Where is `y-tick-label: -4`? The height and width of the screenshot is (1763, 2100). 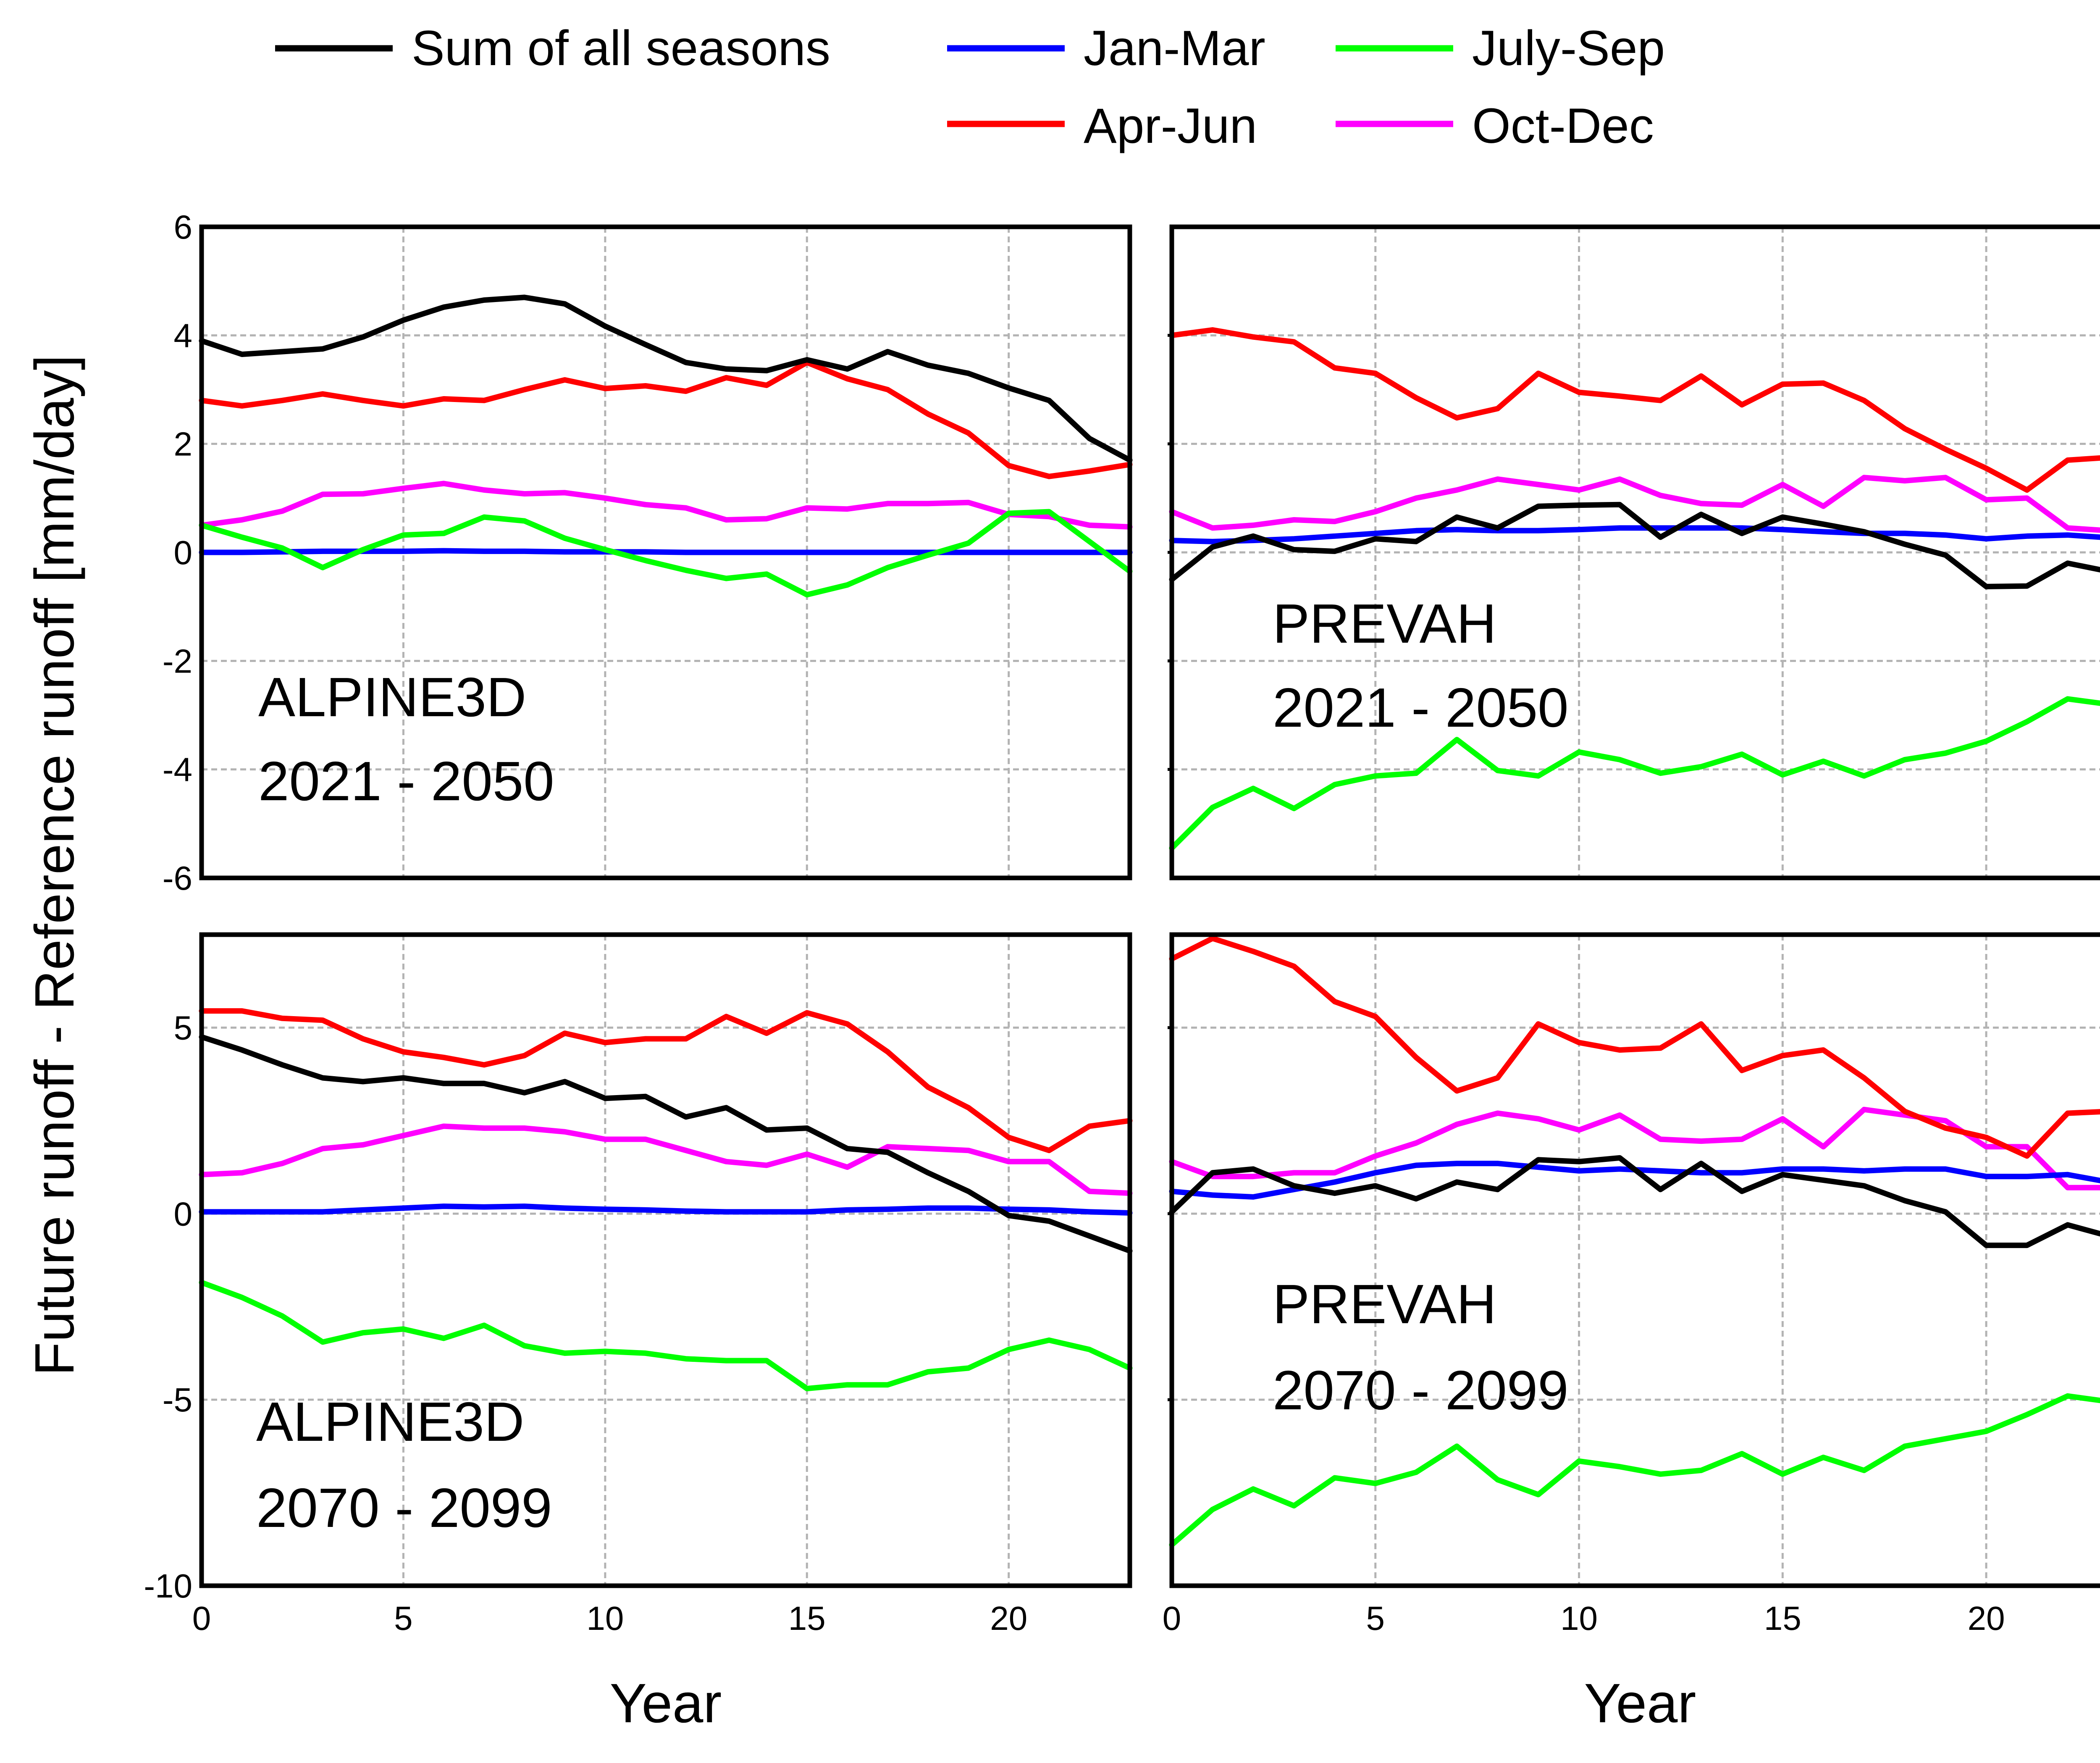
y-tick-label: -4 is located at coordinates (177, 769).